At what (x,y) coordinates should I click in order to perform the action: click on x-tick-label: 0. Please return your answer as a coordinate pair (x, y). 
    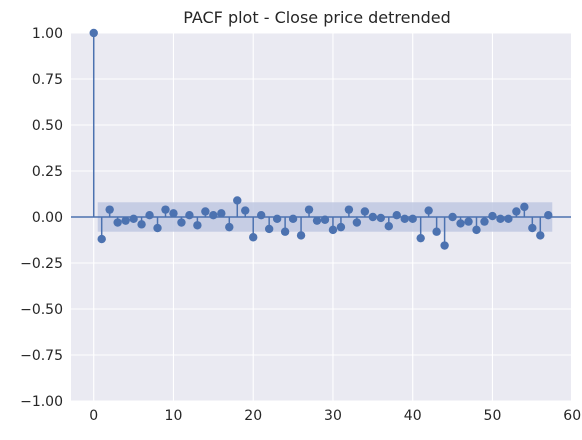
    Looking at the image, I should click on (93, 416).